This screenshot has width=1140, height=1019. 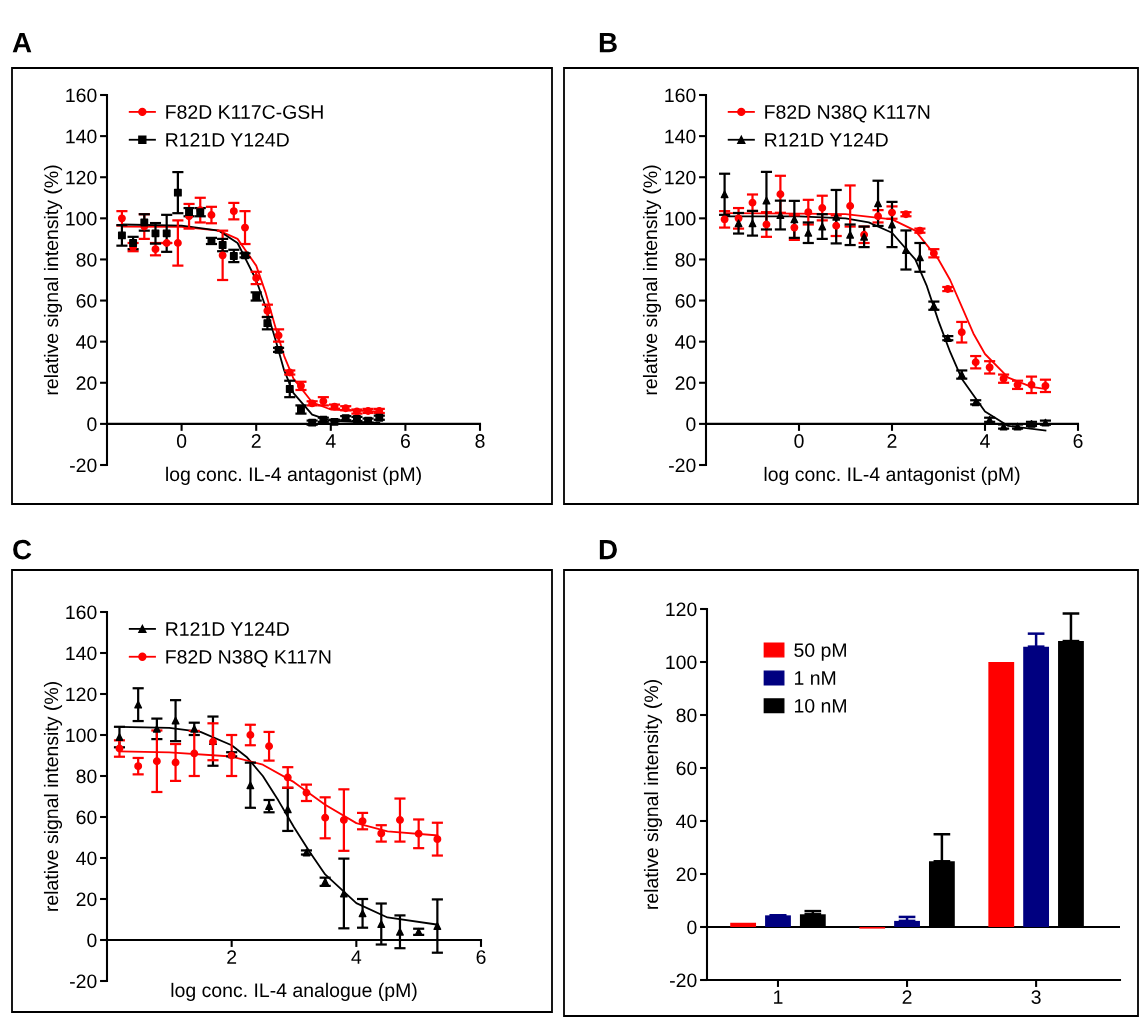 I want to click on chart-title: D, so click(x=608, y=550).